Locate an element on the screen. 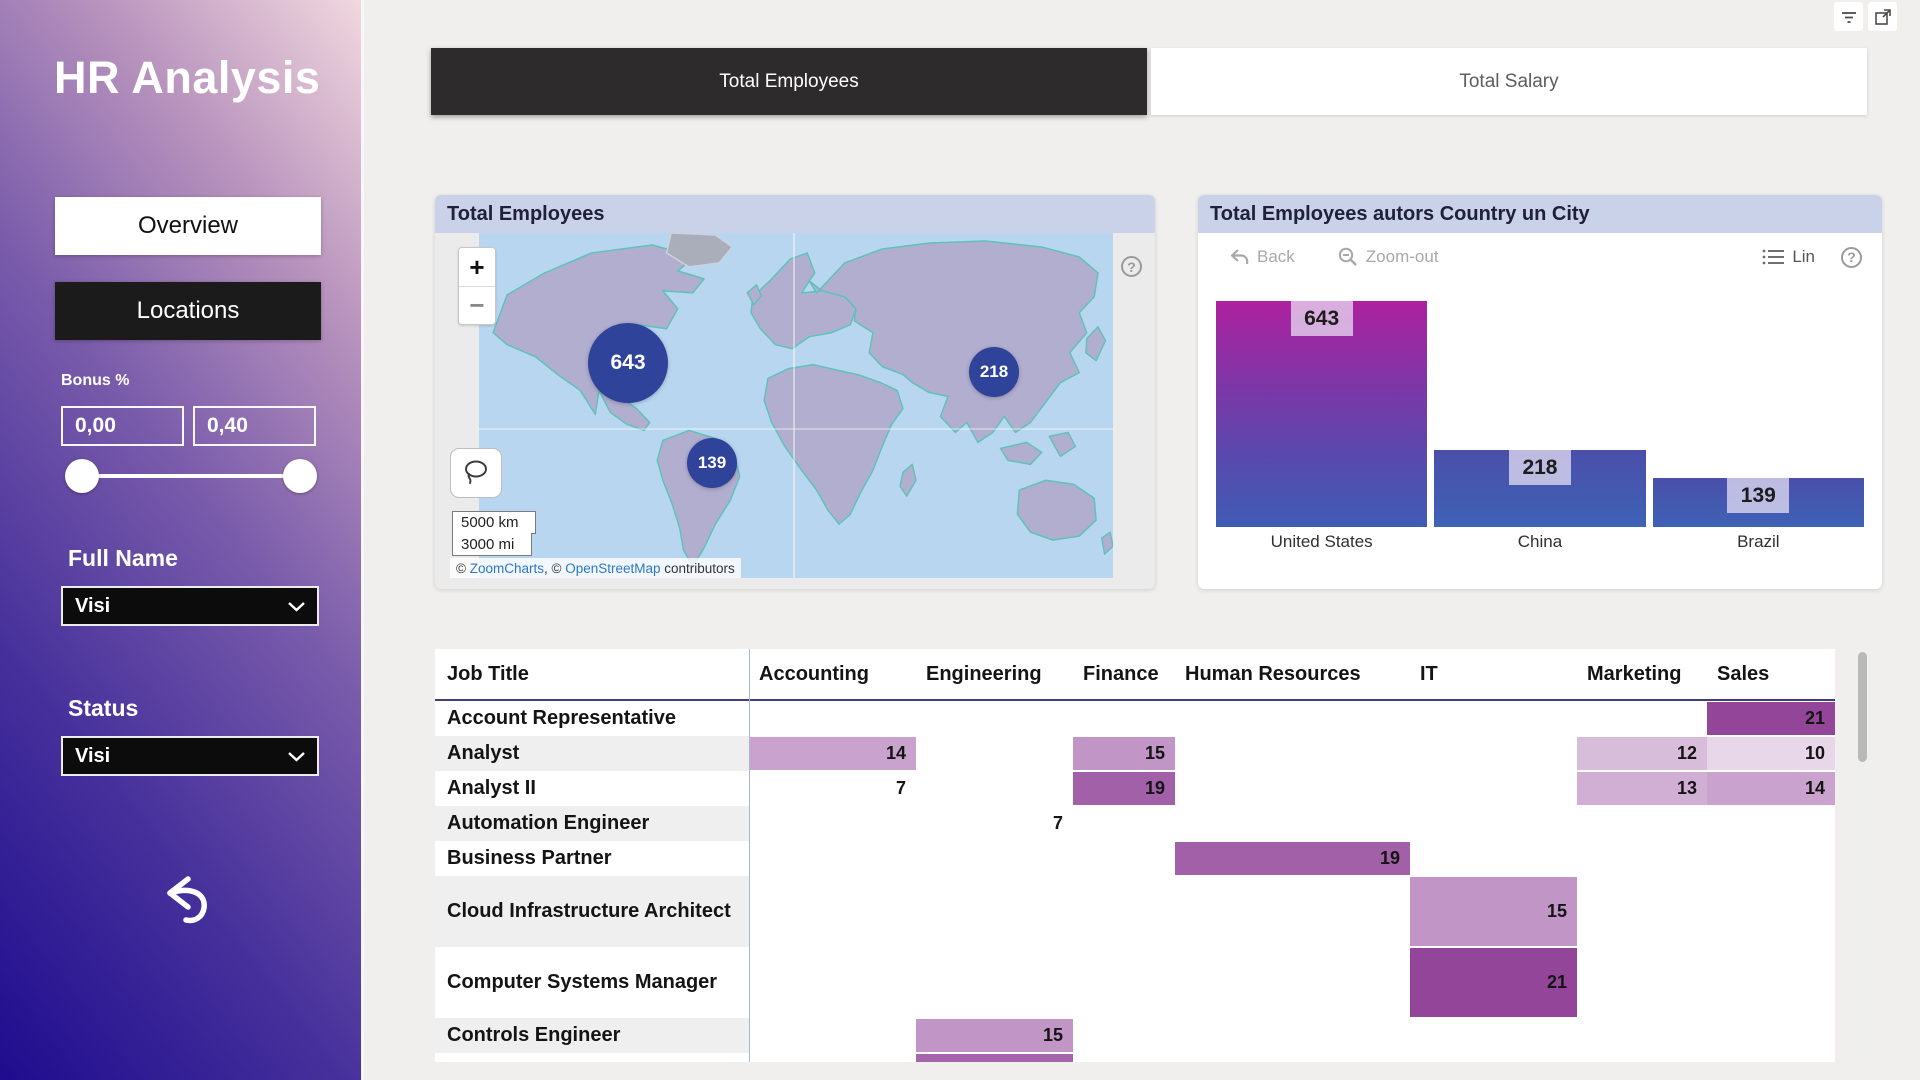 The image size is (1920, 1080). matrix-row-label: Account Representative is located at coordinates (561, 718).